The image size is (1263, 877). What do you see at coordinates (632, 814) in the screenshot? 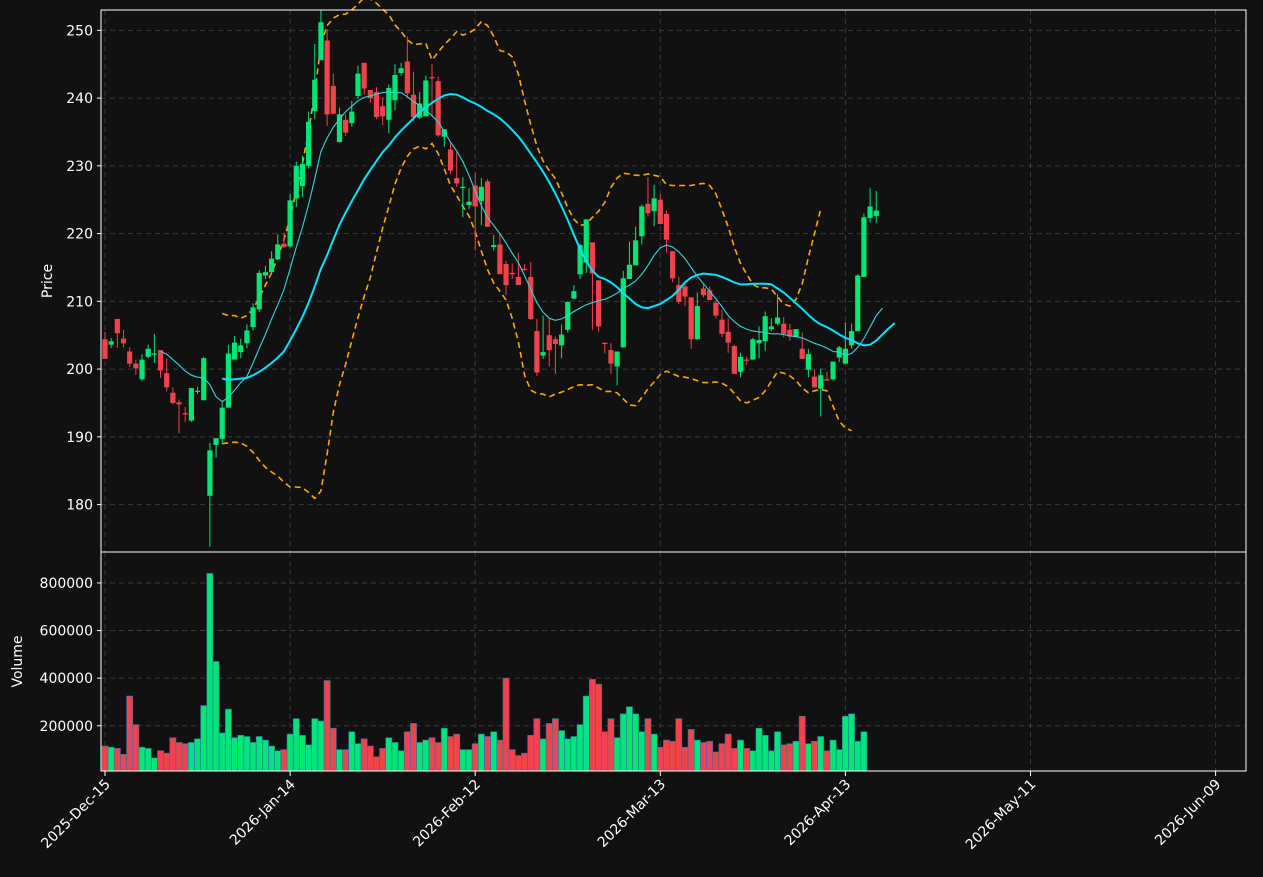
I see `xtick-label: 2026-Mar-13` at bounding box center [632, 814].